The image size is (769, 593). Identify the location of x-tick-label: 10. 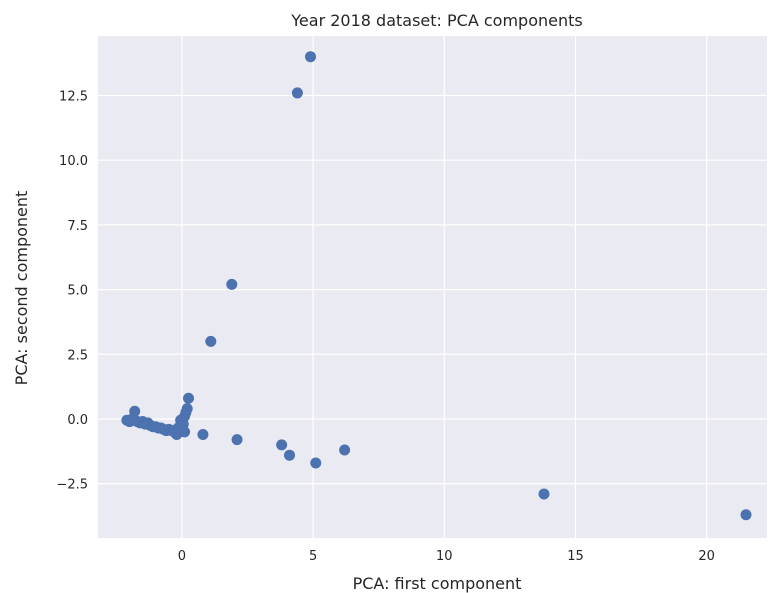
(444, 556).